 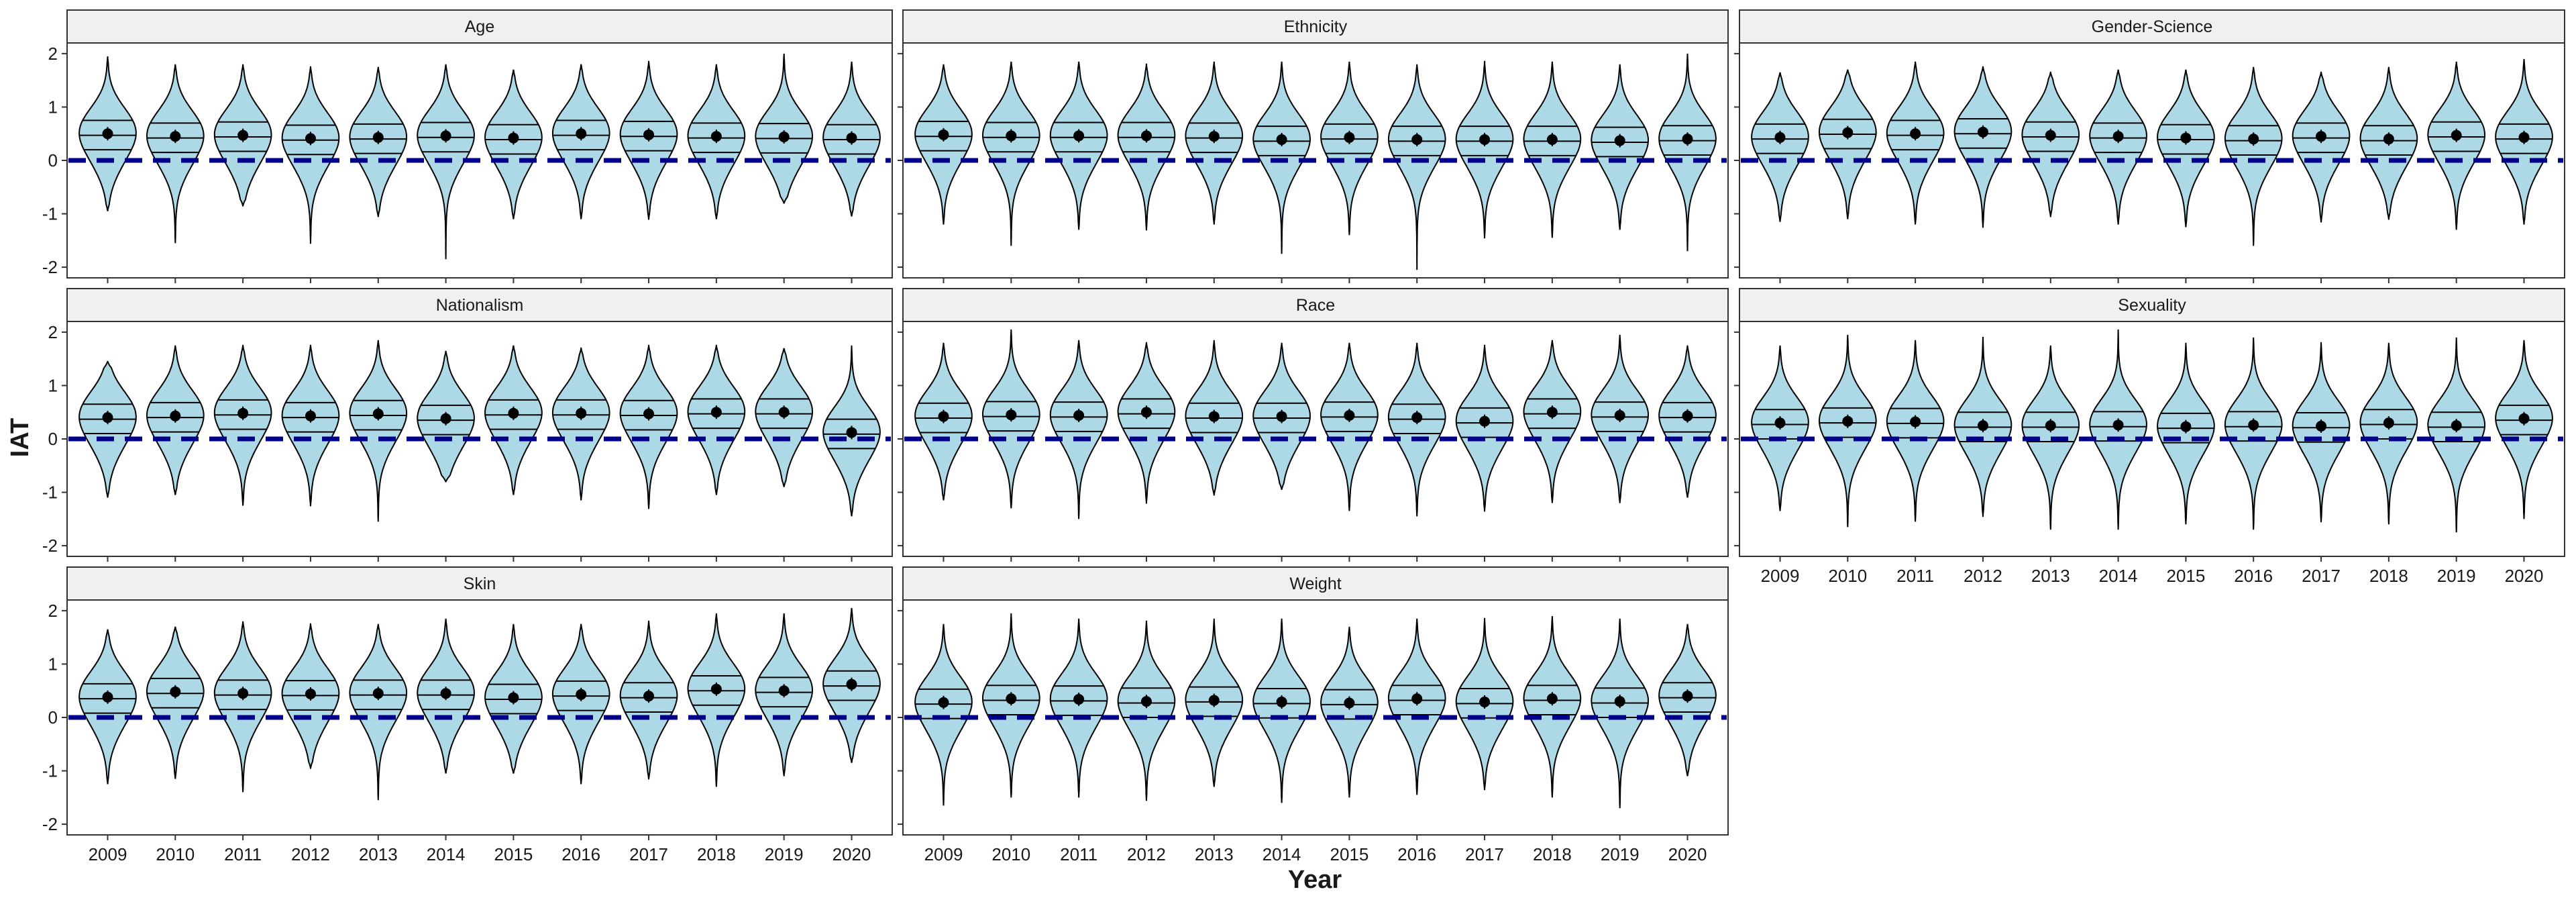 I want to click on mean-point-nationalism-2014, so click(x=445, y=418).